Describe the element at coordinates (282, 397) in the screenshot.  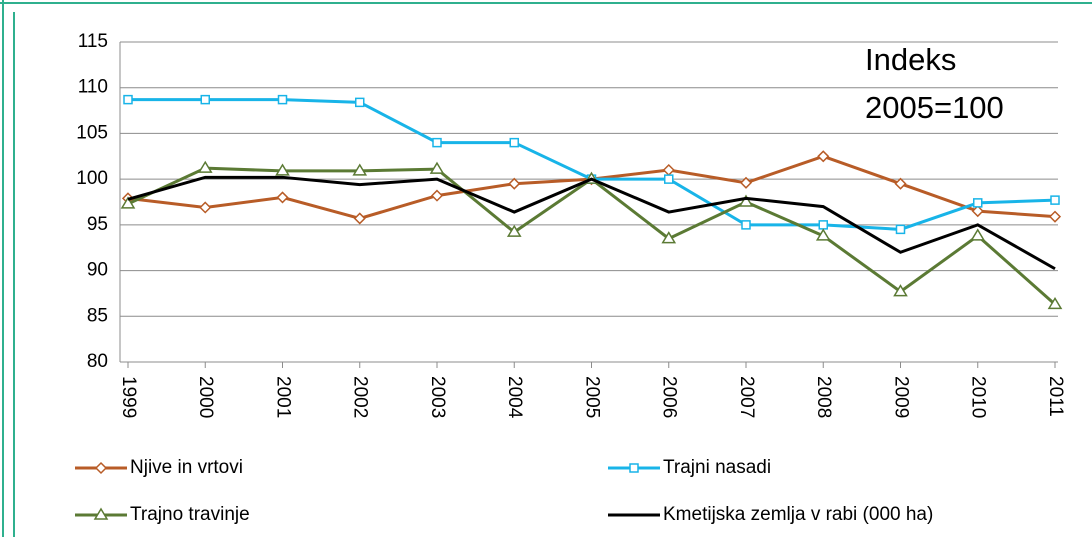
I see `x-tick-label: 2001` at that location.